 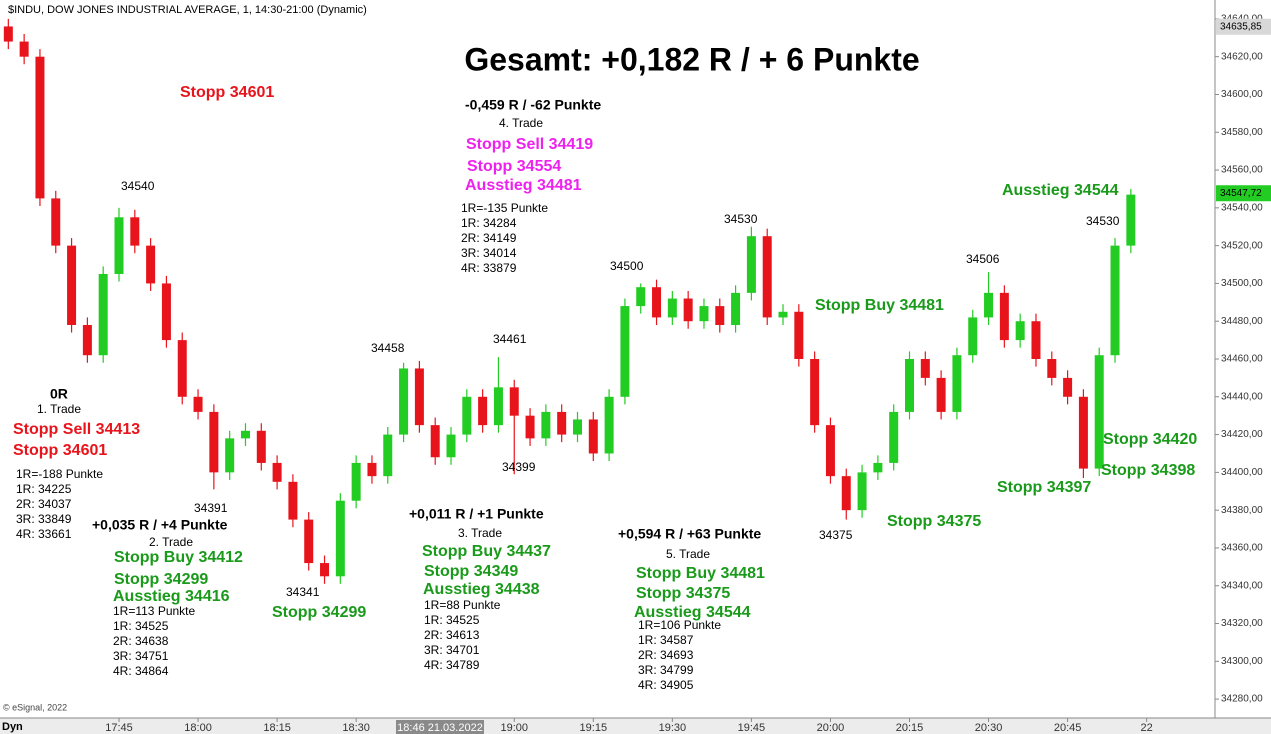 What do you see at coordinates (1242, 283) in the screenshot?
I see `y-tick-label: 34500,00` at bounding box center [1242, 283].